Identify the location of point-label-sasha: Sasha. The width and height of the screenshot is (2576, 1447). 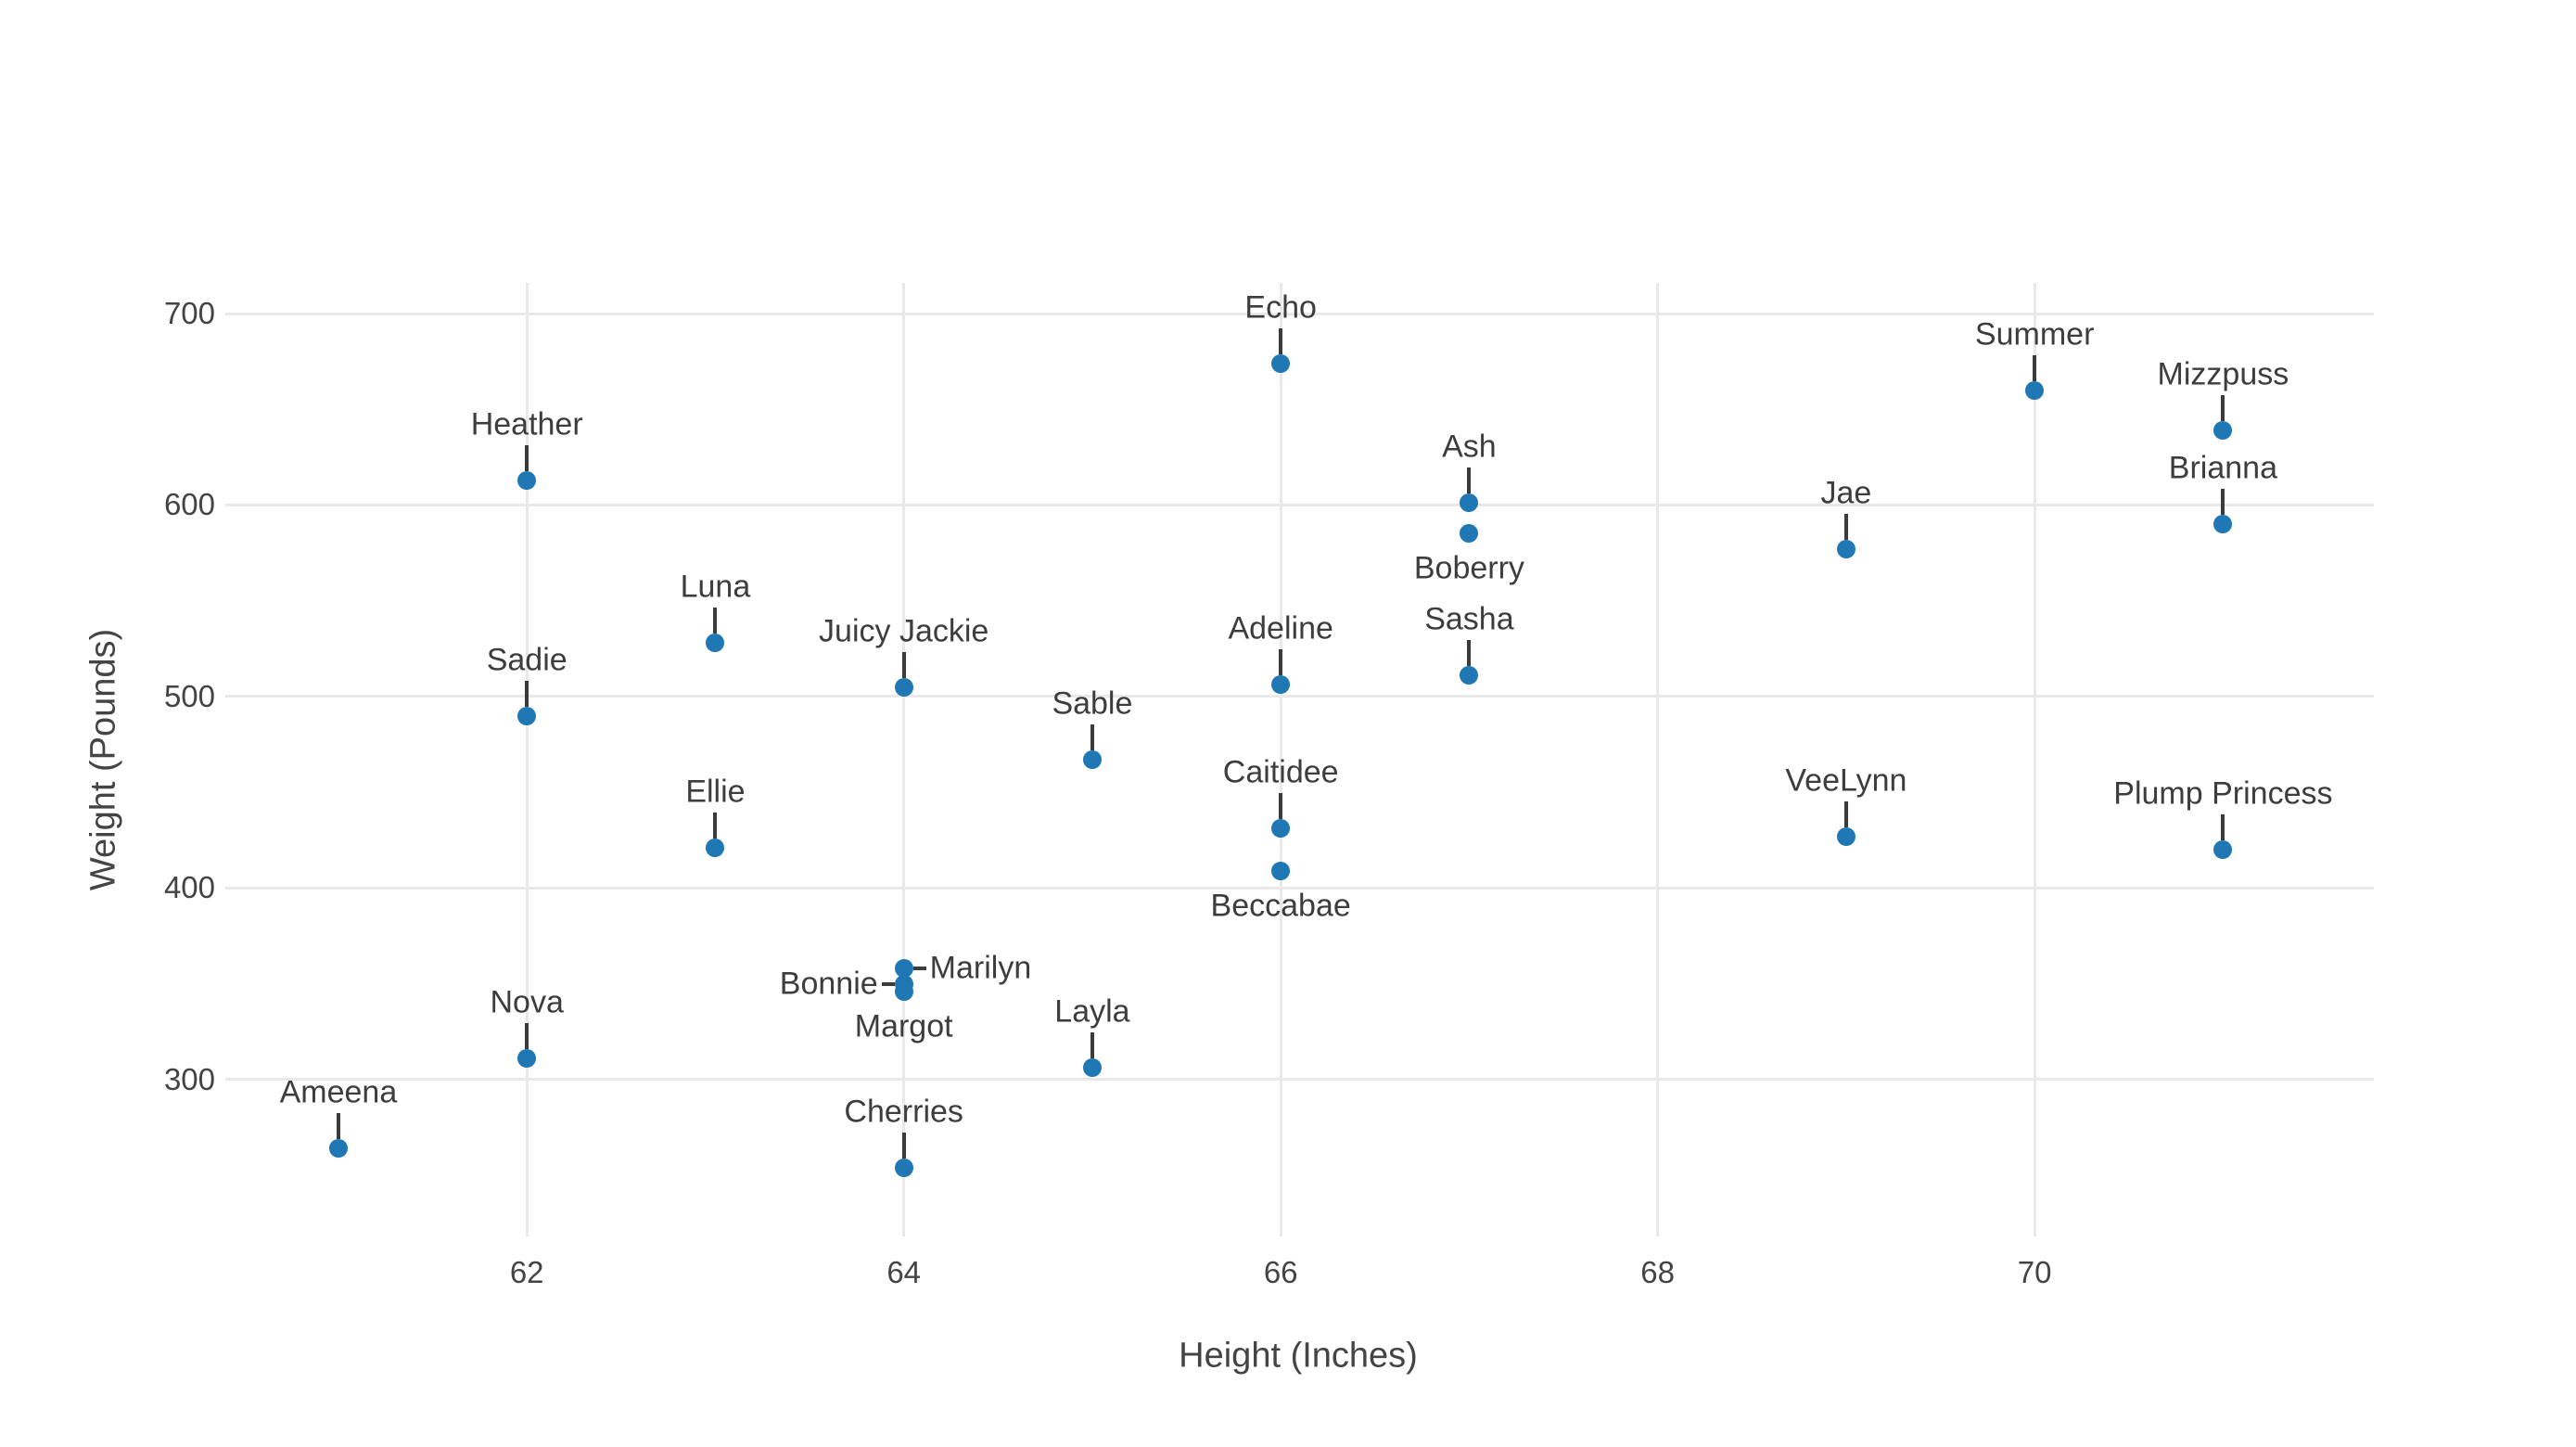
(1469, 619).